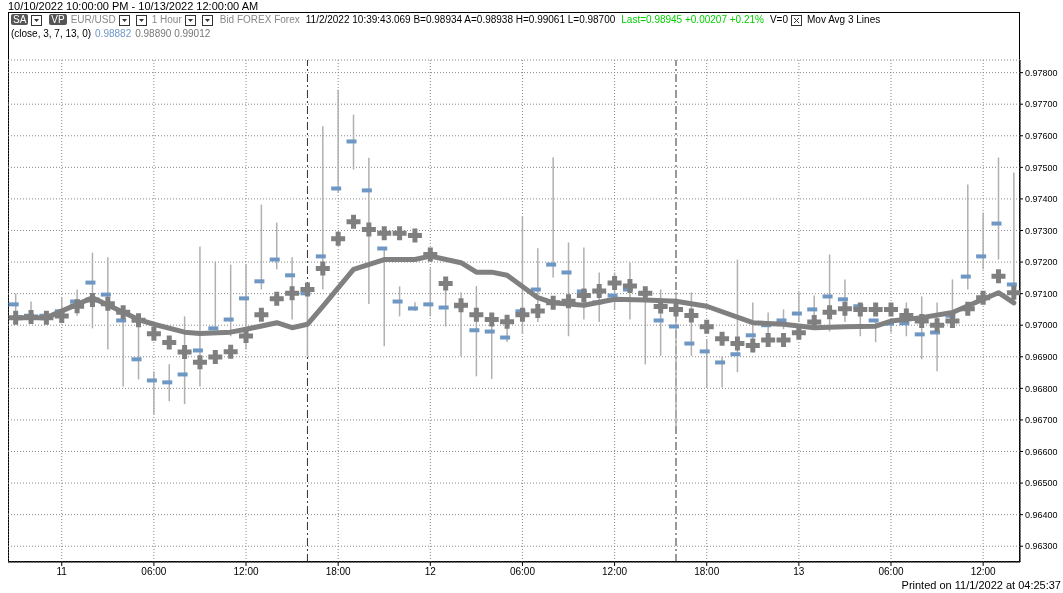 This screenshot has width=1063, height=593. Describe the element at coordinates (1041, 135) in the screenshot. I see `y-tick-label: 0.97600` at that location.